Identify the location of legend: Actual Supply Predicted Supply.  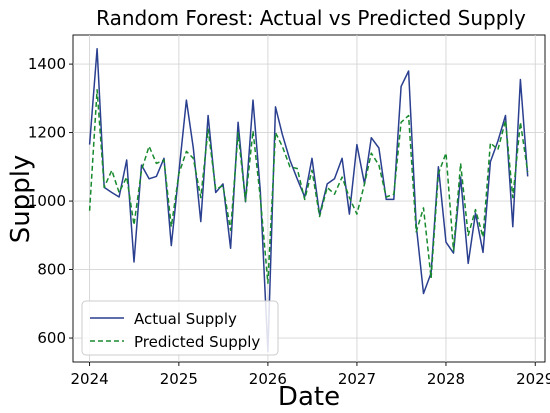
(180, 328).